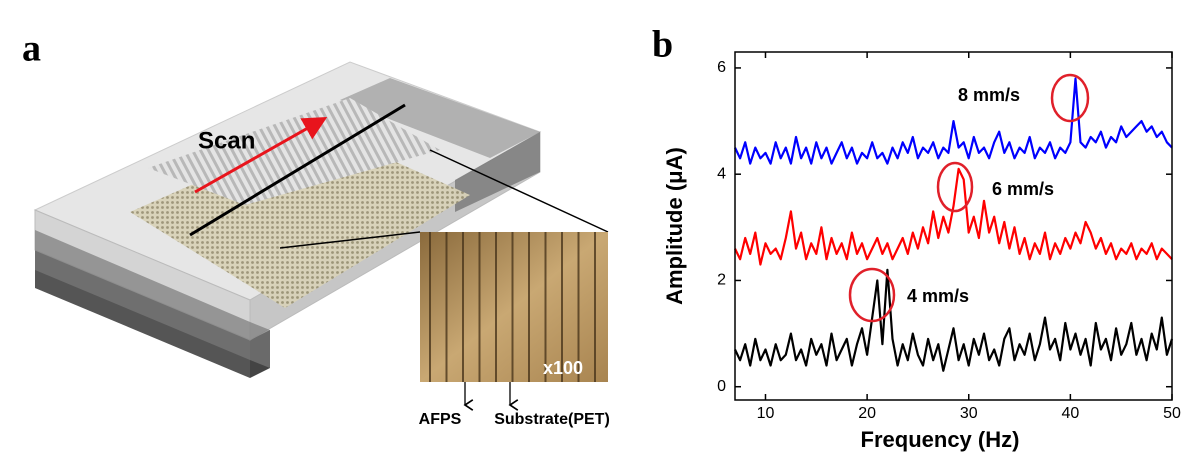 This screenshot has width=1187, height=469. I want to click on y-axis-label: Amplitude (μA), so click(674, 226).